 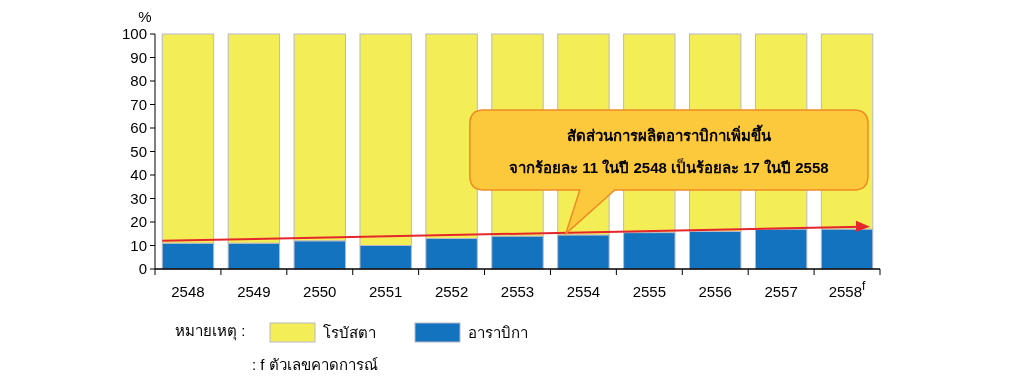 I want to click on y-tick-label: 70, so click(x=138, y=104).